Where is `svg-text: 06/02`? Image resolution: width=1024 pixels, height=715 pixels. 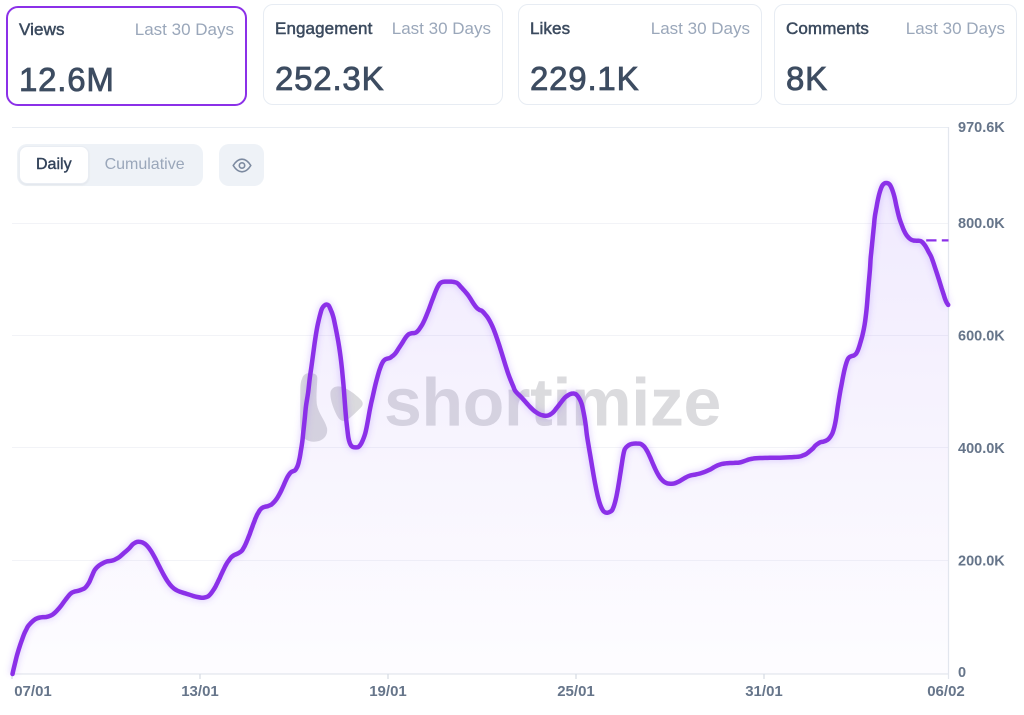
svg-text: 06/02 is located at coordinates (946, 691).